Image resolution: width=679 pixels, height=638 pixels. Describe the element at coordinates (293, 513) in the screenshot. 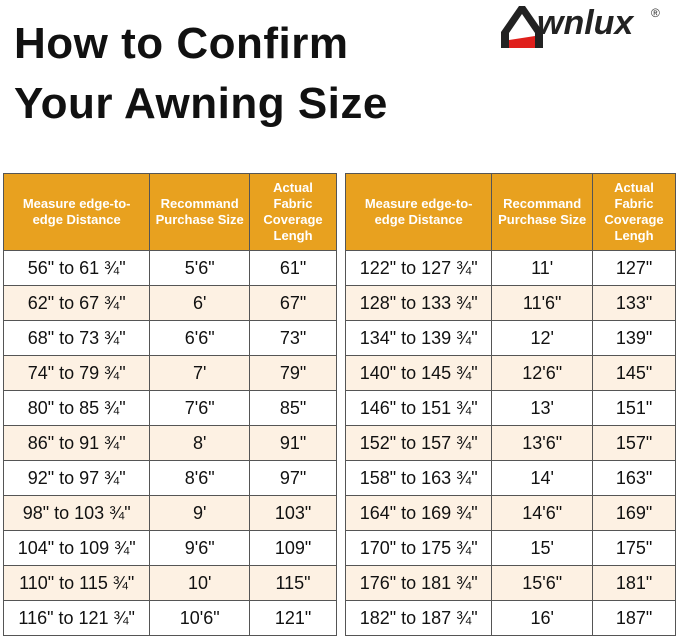

I see `coverage-cell: 103"` at that location.